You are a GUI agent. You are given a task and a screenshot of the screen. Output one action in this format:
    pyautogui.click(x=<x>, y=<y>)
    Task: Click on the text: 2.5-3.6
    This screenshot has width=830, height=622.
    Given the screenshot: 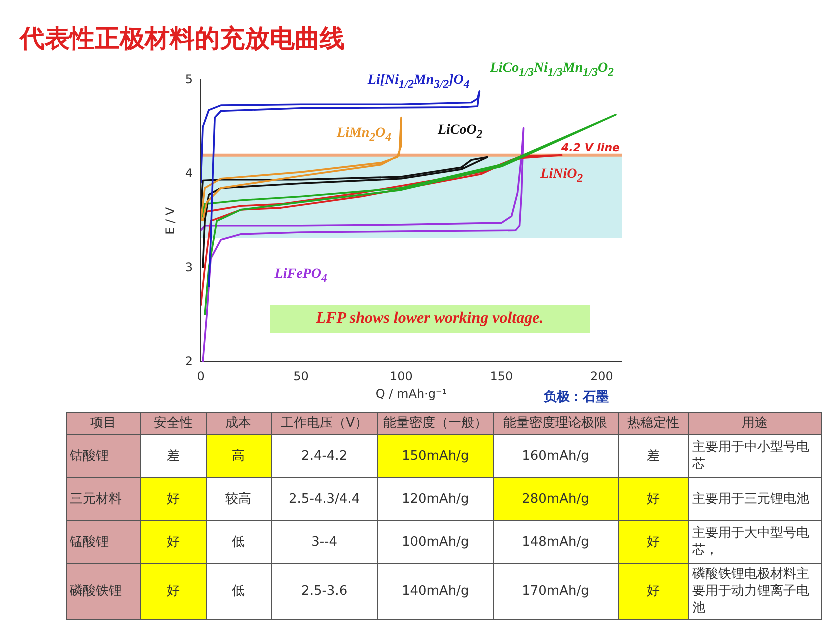 What is the action you would take?
    pyautogui.click(x=325, y=591)
    